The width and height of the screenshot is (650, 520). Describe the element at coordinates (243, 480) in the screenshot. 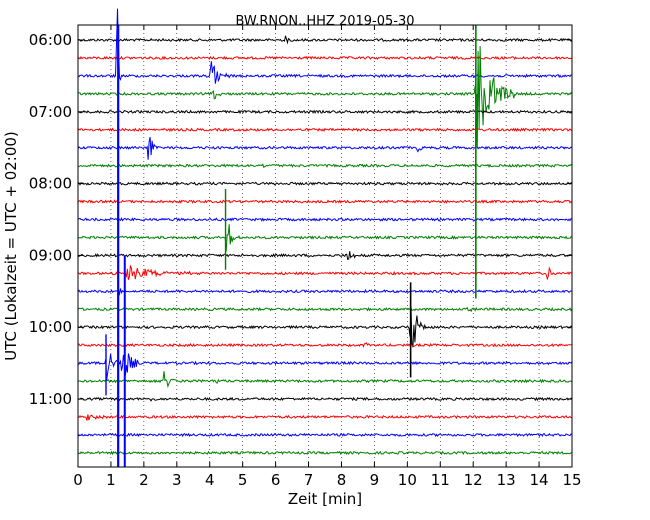

I see `x-tick-label: 5` at that location.